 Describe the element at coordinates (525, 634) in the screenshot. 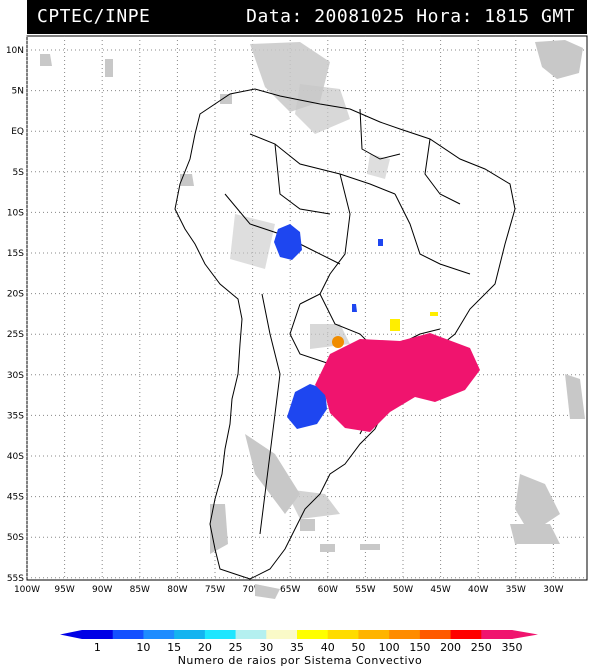

I see `colorbar-right-arrow` at that location.